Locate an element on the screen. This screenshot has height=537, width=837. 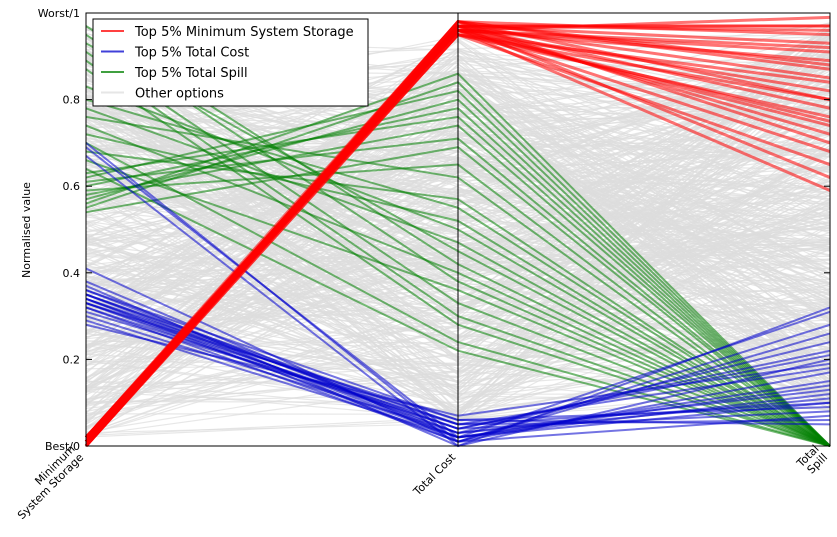
y-tick-label: 0.8 is located at coordinates (72, 100).